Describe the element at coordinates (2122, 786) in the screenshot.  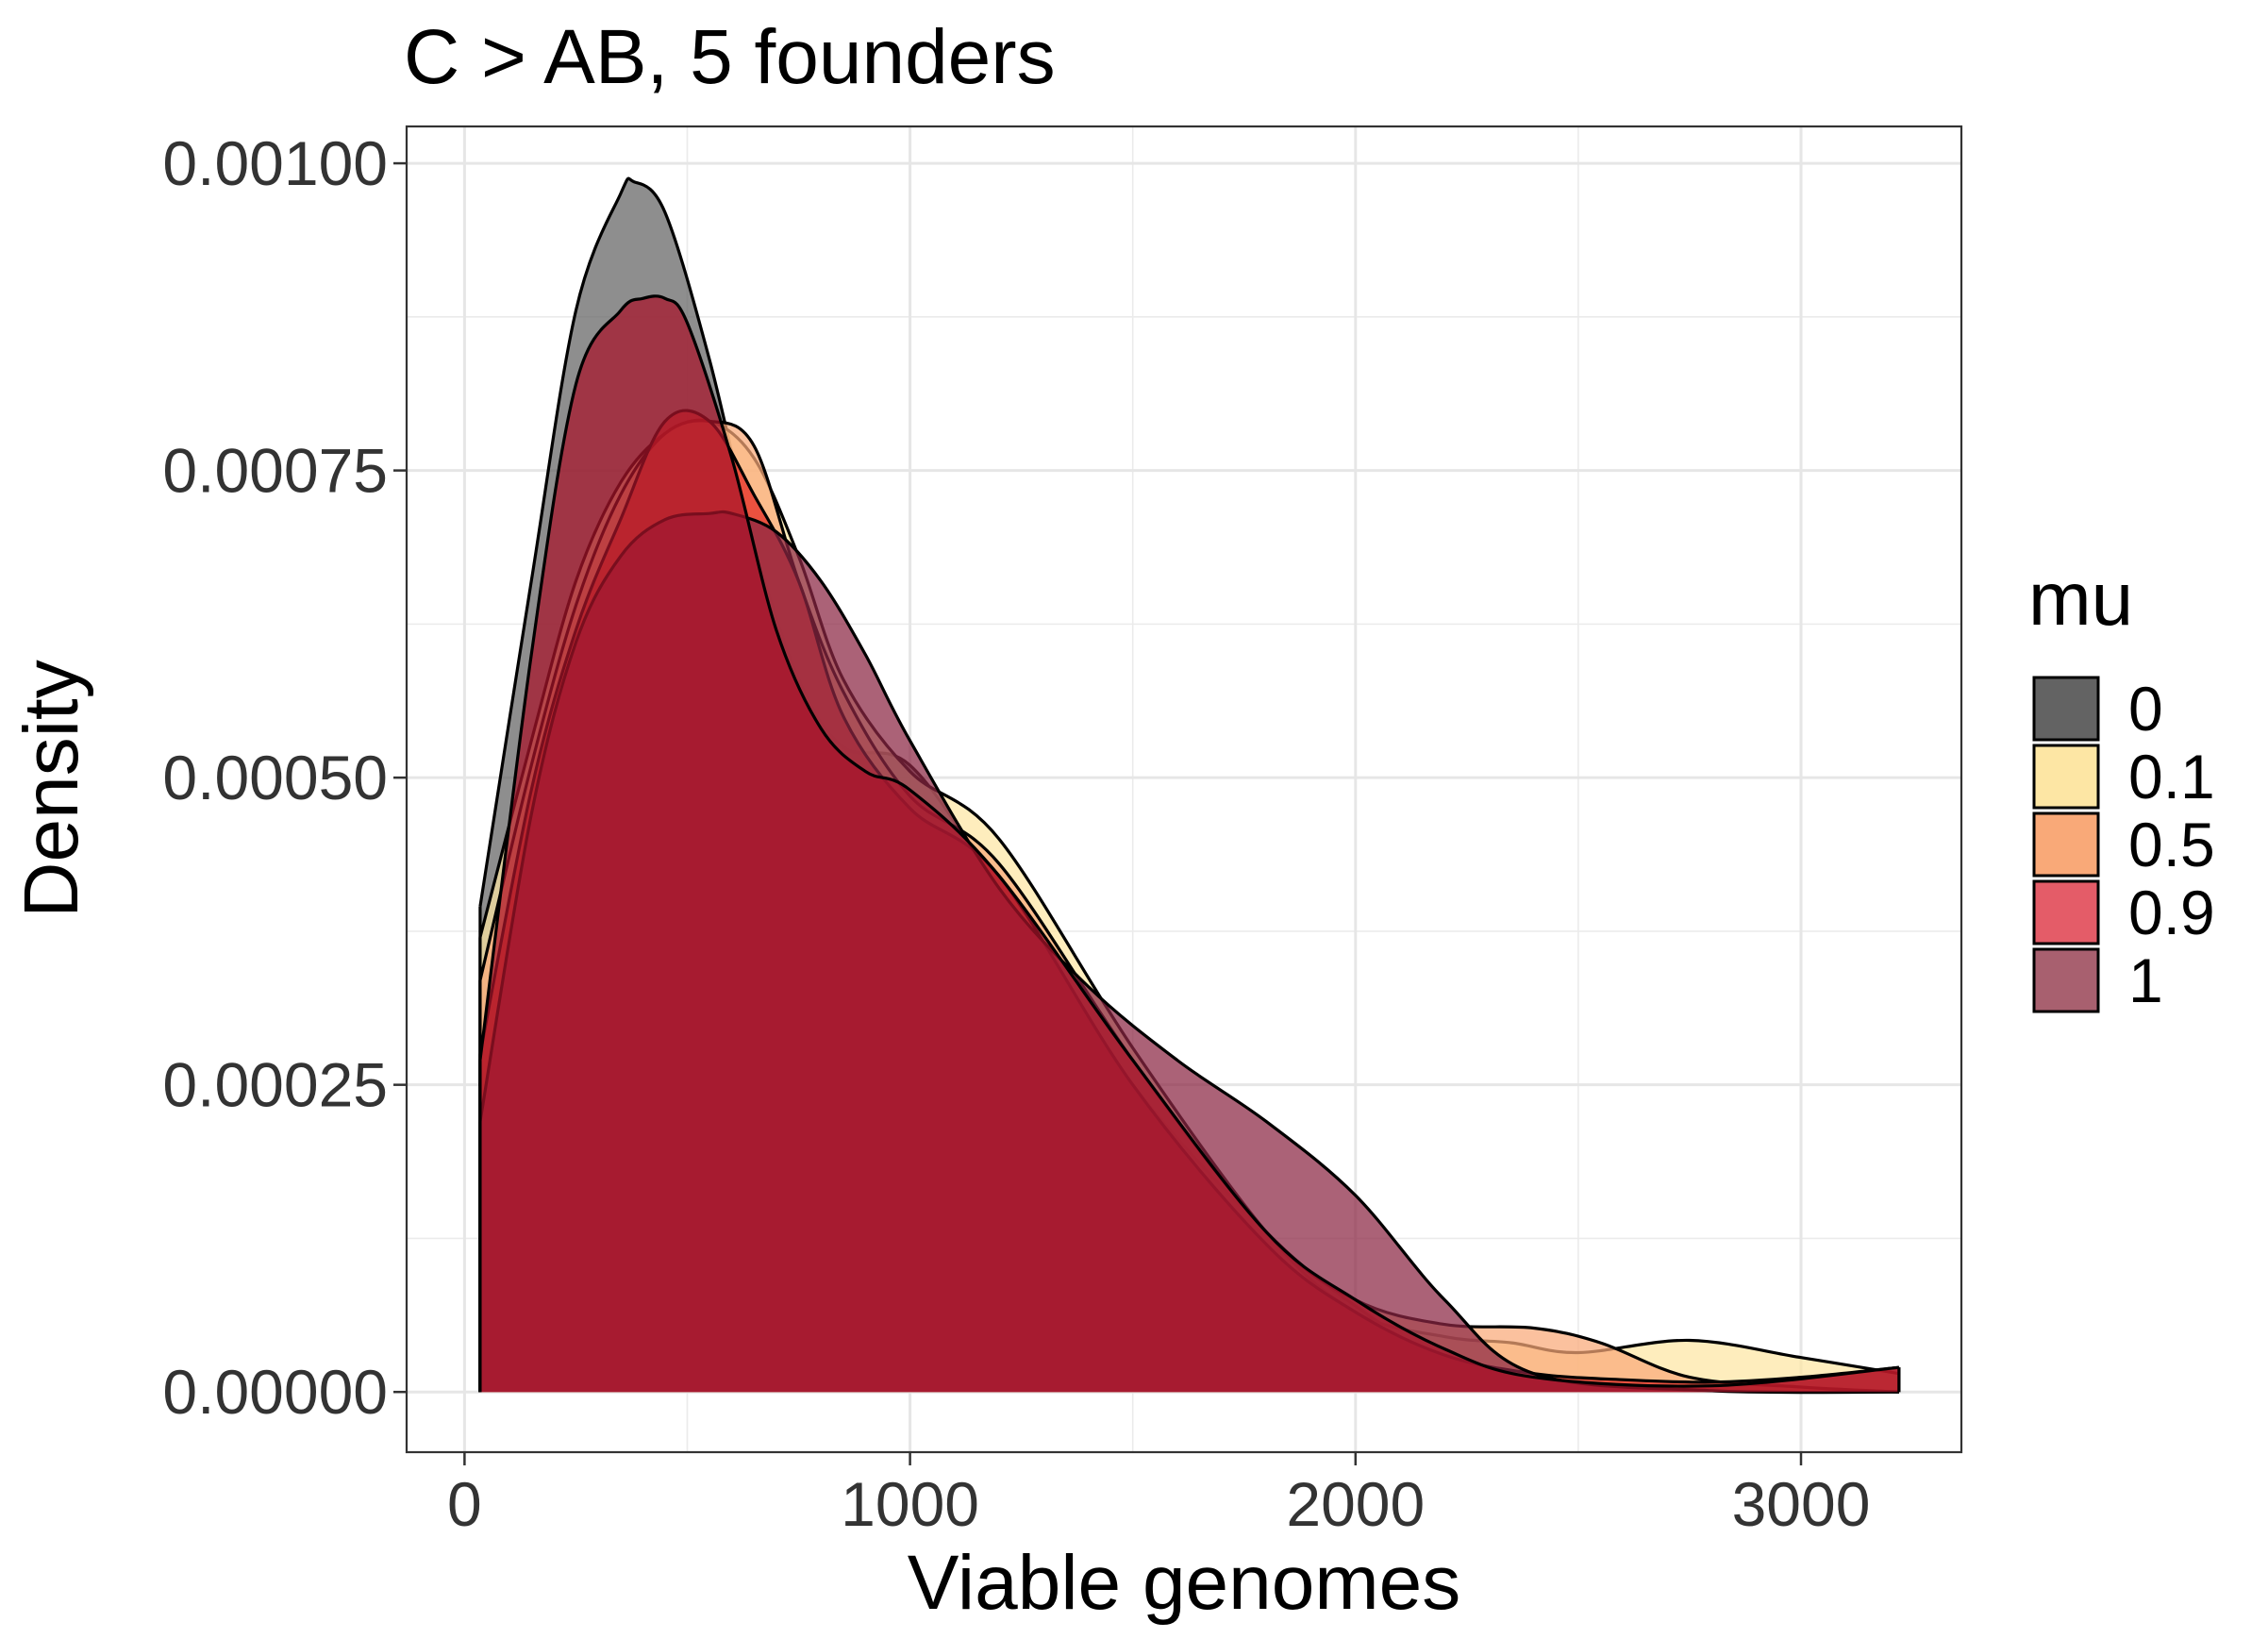
I see `legend: mu 00.10.50.91` at that location.